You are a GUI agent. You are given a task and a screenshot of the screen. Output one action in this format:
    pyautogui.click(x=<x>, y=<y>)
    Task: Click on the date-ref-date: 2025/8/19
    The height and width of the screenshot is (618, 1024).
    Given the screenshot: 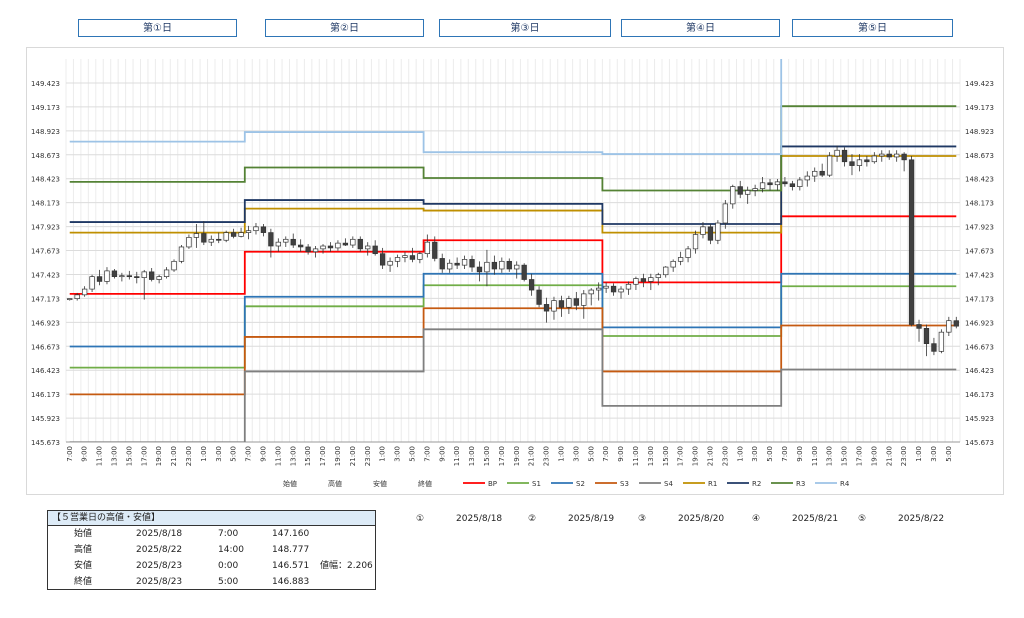 What is the action you would take?
    pyautogui.click(x=591, y=519)
    